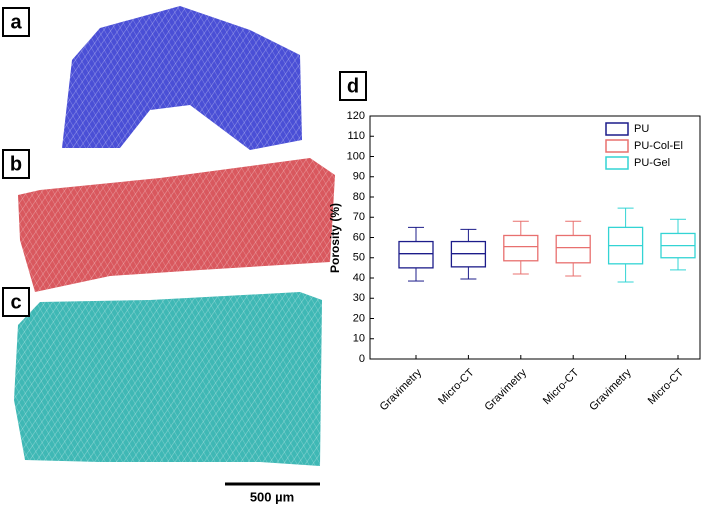 This screenshot has height=515, width=711. Describe the element at coordinates (359, 278) in the screenshot. I see `y-tick-label: 40` at that location.